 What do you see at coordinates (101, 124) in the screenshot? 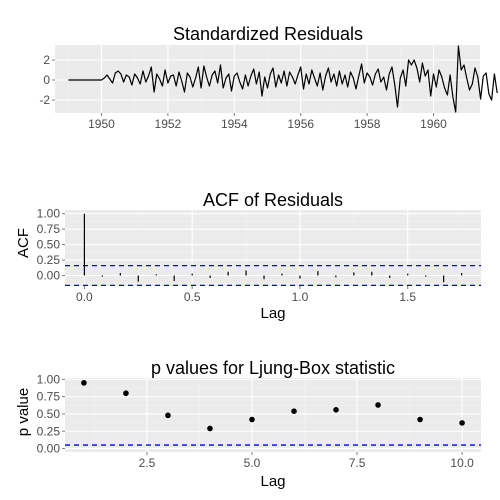
I see `residuals-x-tick-label: 1950` at bounding box center [101, 124].